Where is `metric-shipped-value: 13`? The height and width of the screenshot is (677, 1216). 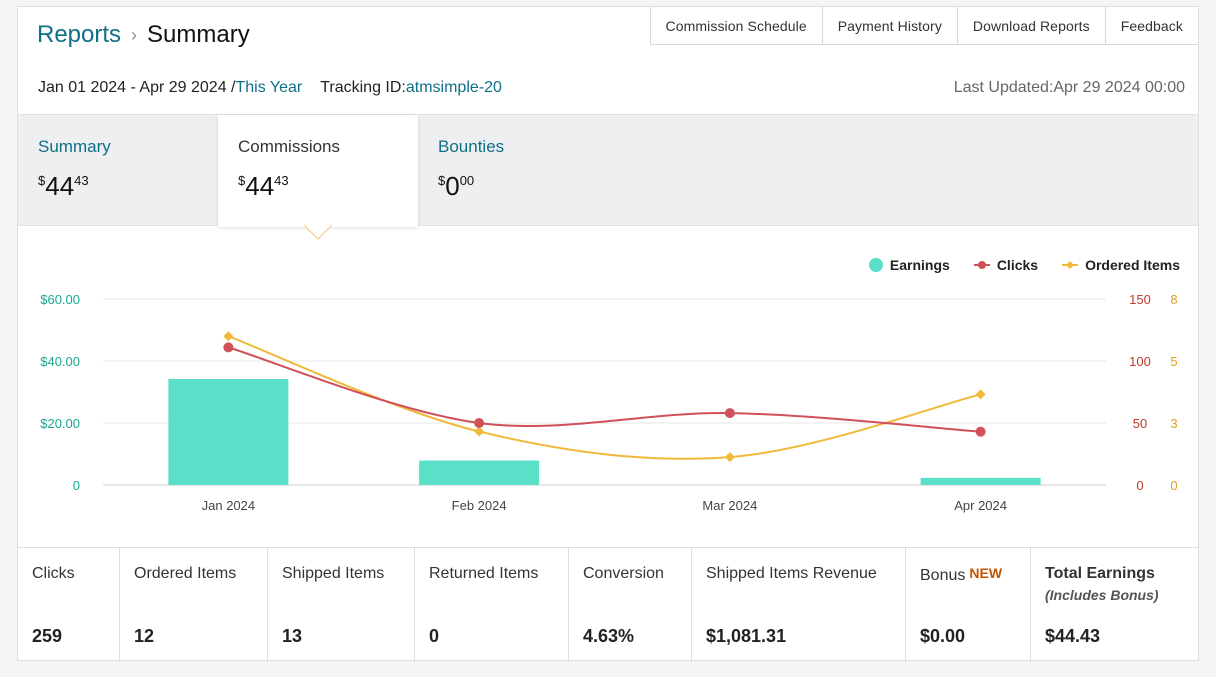 metric-shipped-value: 13 is located at coordinates (292, 636).